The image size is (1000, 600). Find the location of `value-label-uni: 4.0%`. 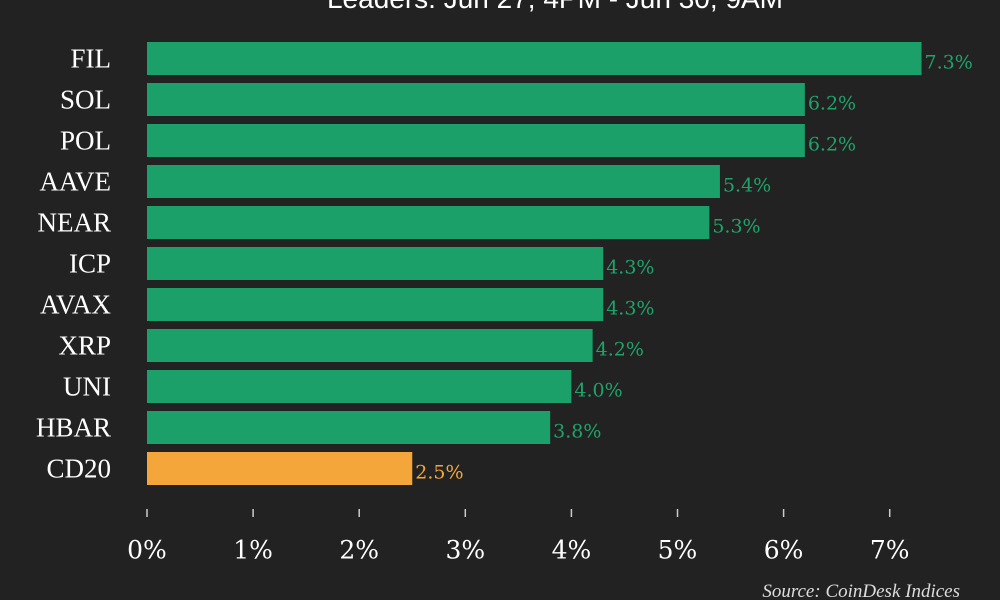

value-label-uni: 4.0% is located at coordinates (598, 391).